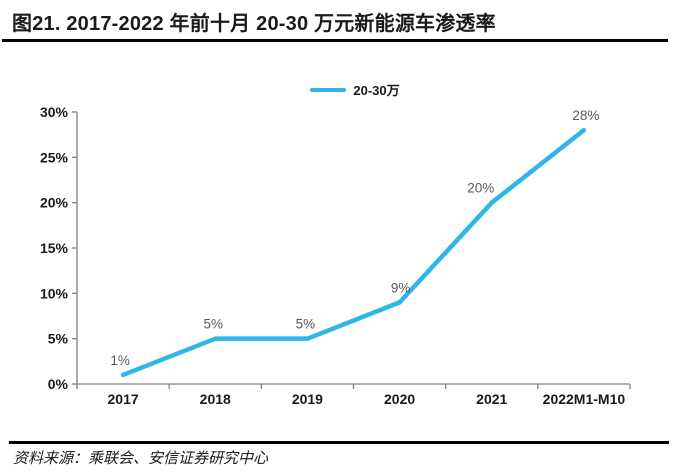  What do you see at coordinates (399, 399) in the screenshot?
I see `svg-text: 2020` at bounding box center [399, 399].